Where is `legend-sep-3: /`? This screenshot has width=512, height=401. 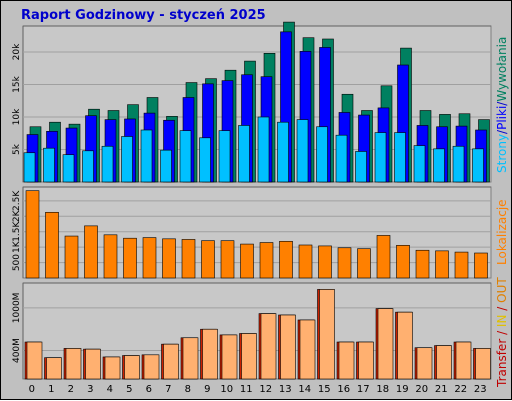
legend-sep-3: / is located at coordinates (502, 333).